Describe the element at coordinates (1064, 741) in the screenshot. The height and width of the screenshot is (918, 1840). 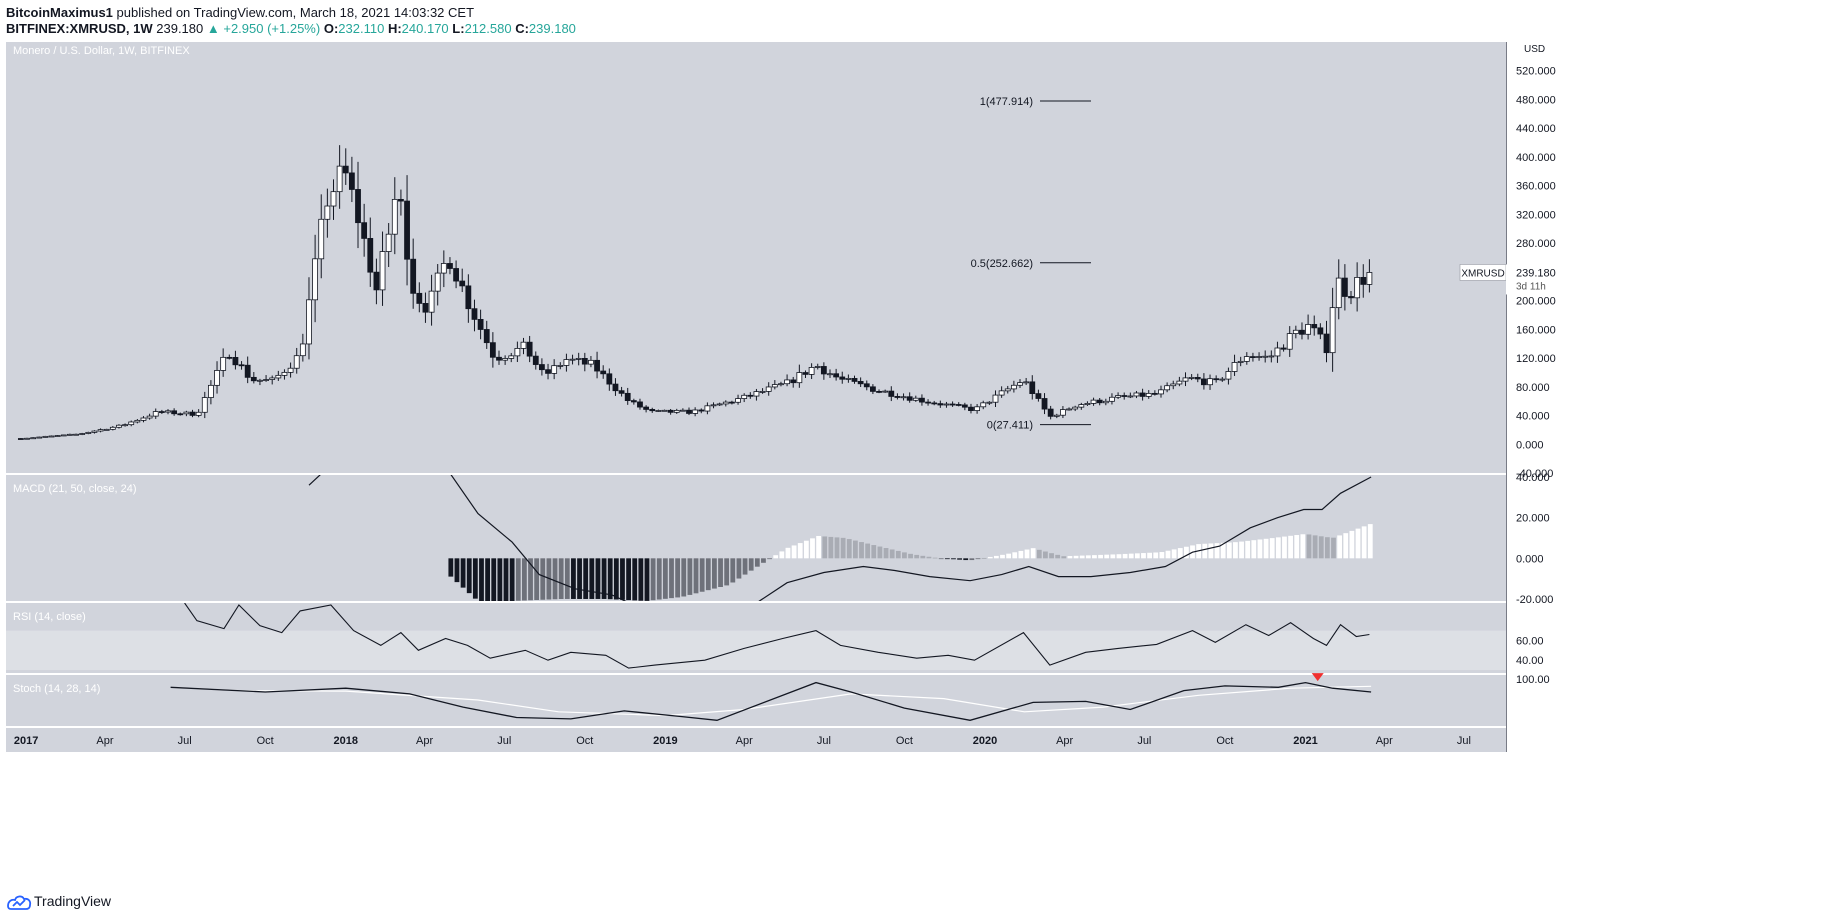
I see `time-tick-label: Apr` at that location.